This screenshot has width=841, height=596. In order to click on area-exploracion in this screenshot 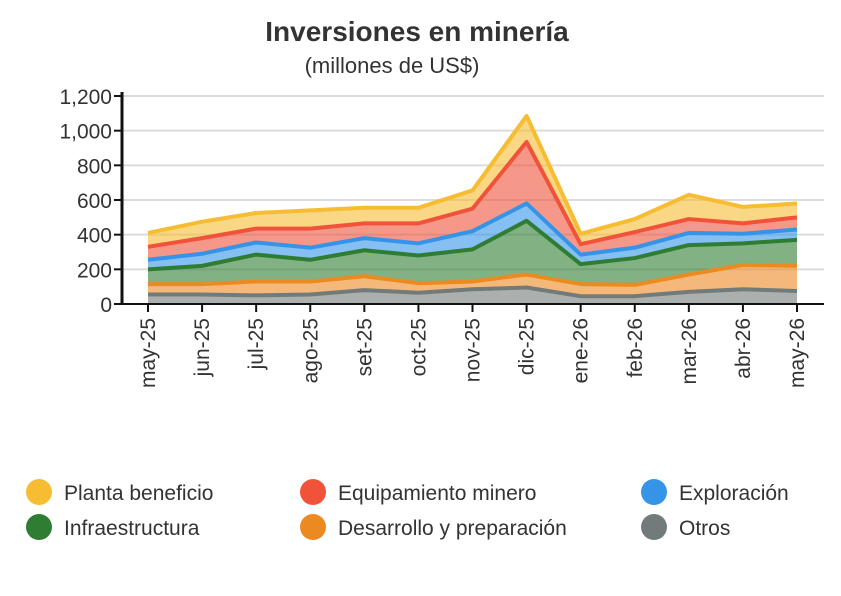, I will do `click(472, 236)`.